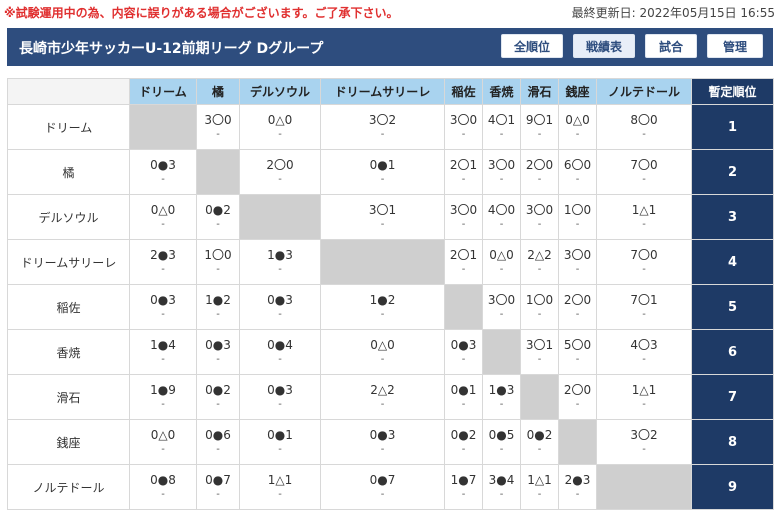 This screenshot has width=781, height=513. I want to click on result-cell: 4〇0 -, so click(501, 217).